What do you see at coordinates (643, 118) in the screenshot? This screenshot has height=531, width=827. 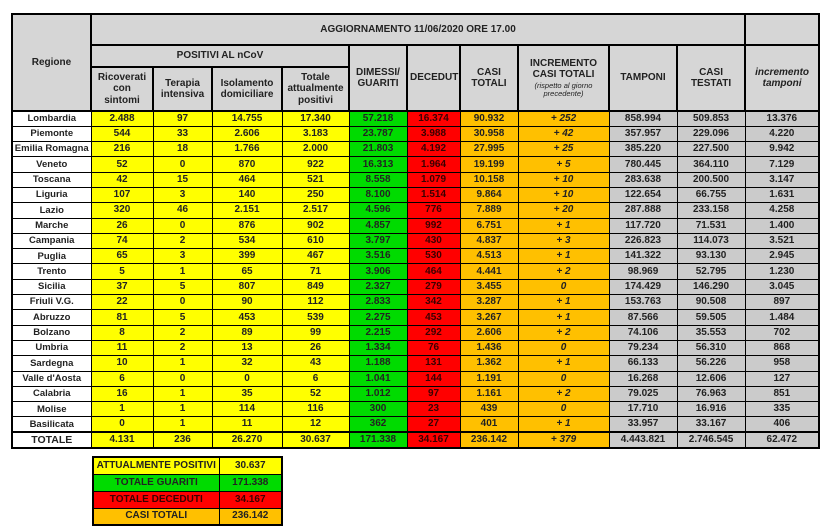 I see `cell-tamponi: 858.994` at bounding box center [643, 118].